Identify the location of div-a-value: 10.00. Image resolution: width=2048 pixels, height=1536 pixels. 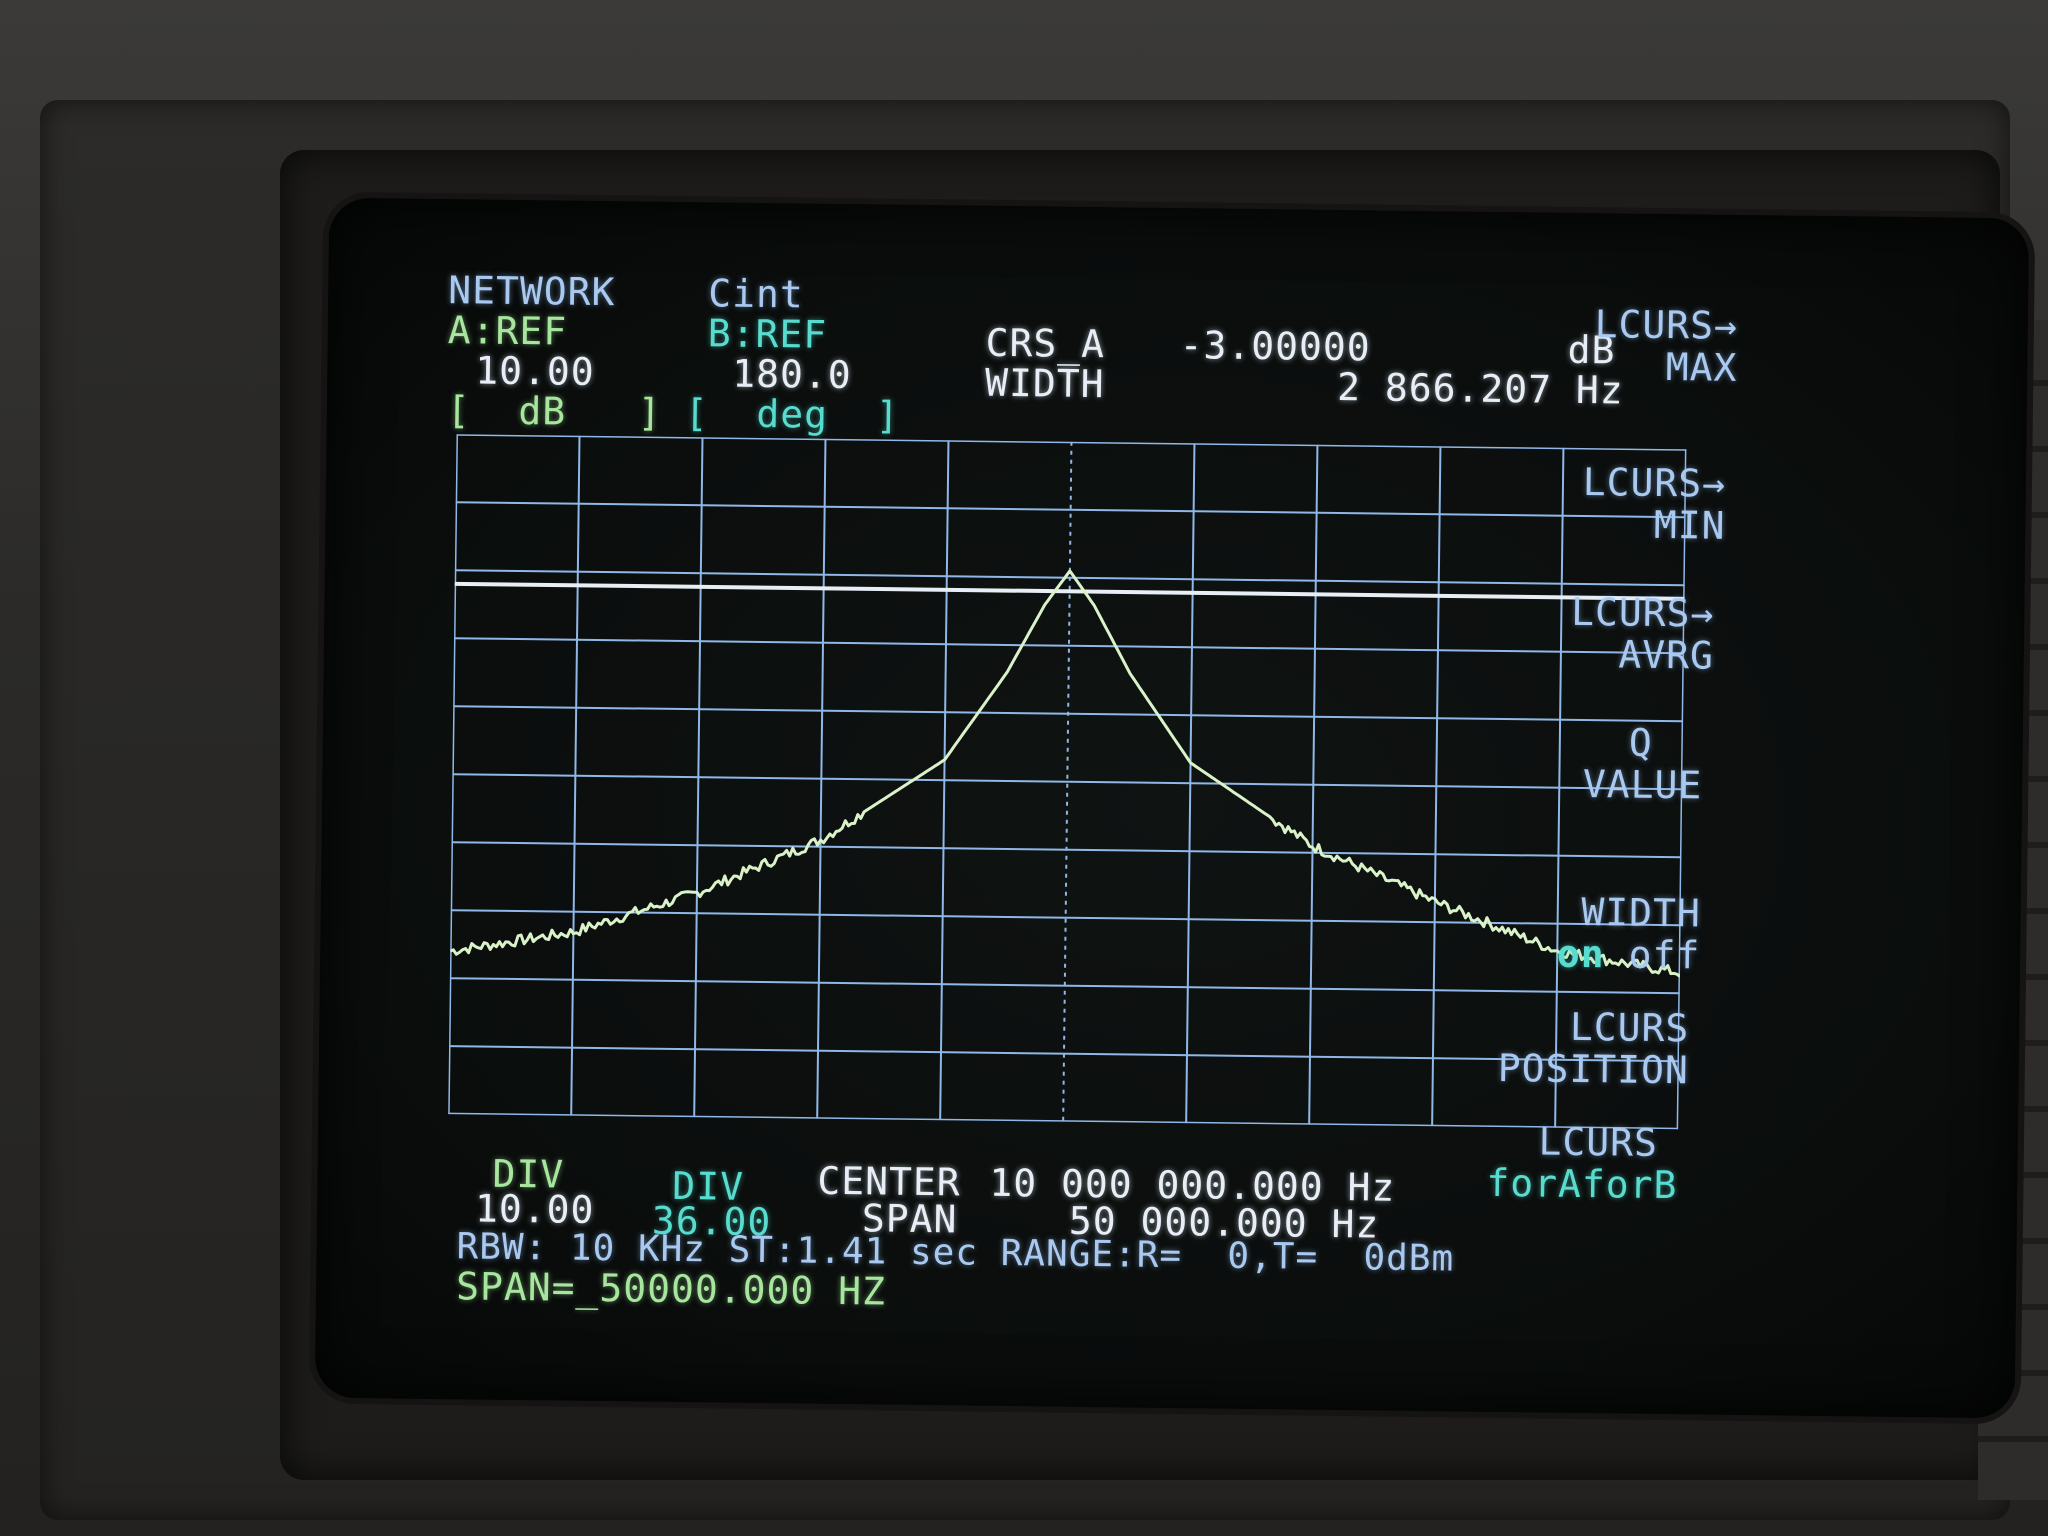
(534, 1209).